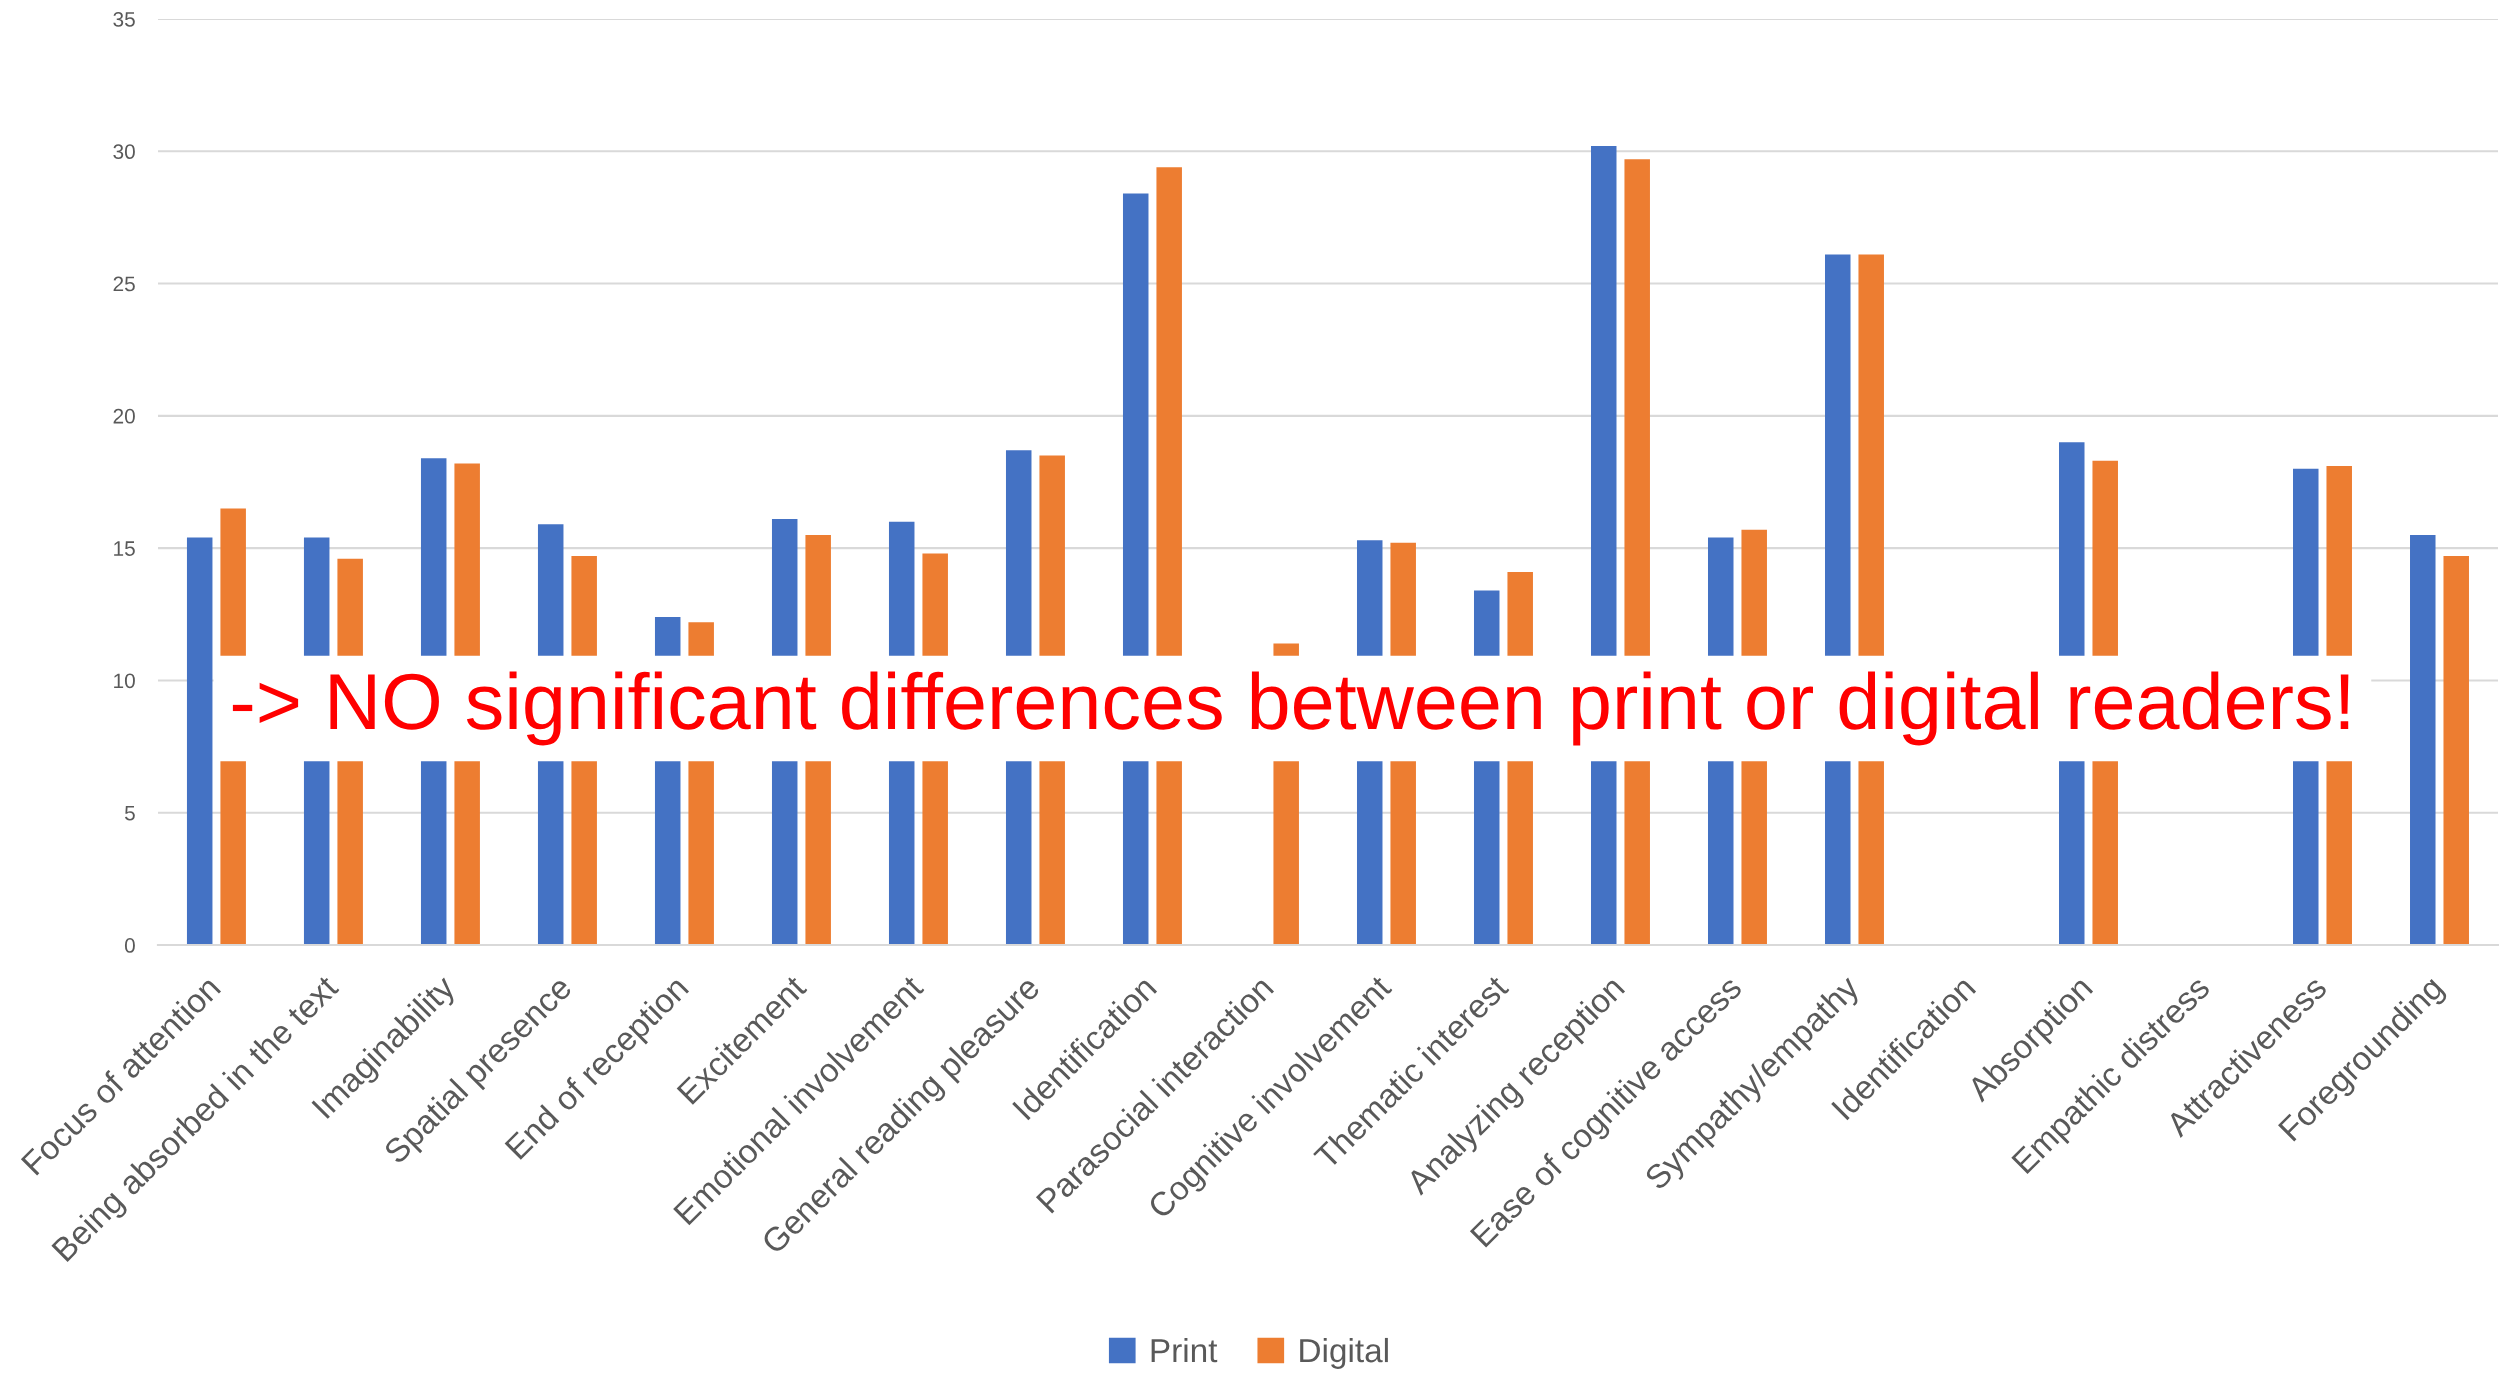  What do you see at coordinates (124, 548) in the screenshot?
I see `y-tick-label: 15` at bounding box center [124, 548].